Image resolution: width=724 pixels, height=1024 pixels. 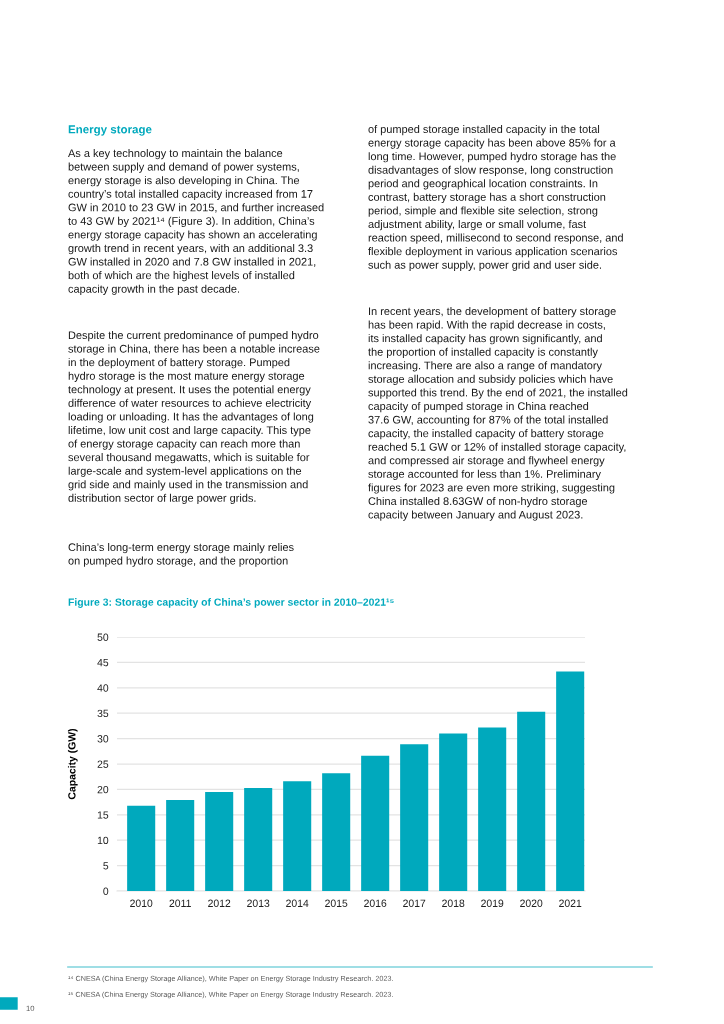 What do you see at coordinates (258, 903) in the screenshot?
I see `x-tick-label: 2013` at bounding box center [258, 903].